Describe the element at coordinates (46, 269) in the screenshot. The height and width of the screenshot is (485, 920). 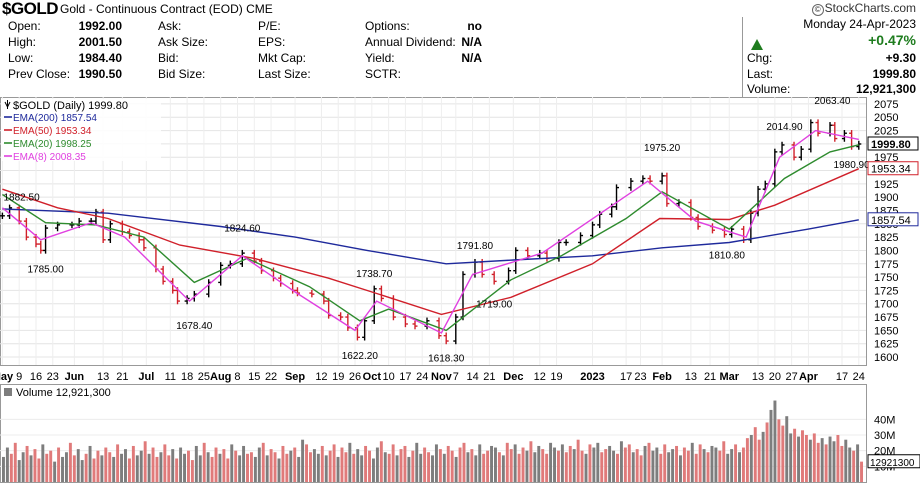
I see `price-annotation: 1785.00` at that location.